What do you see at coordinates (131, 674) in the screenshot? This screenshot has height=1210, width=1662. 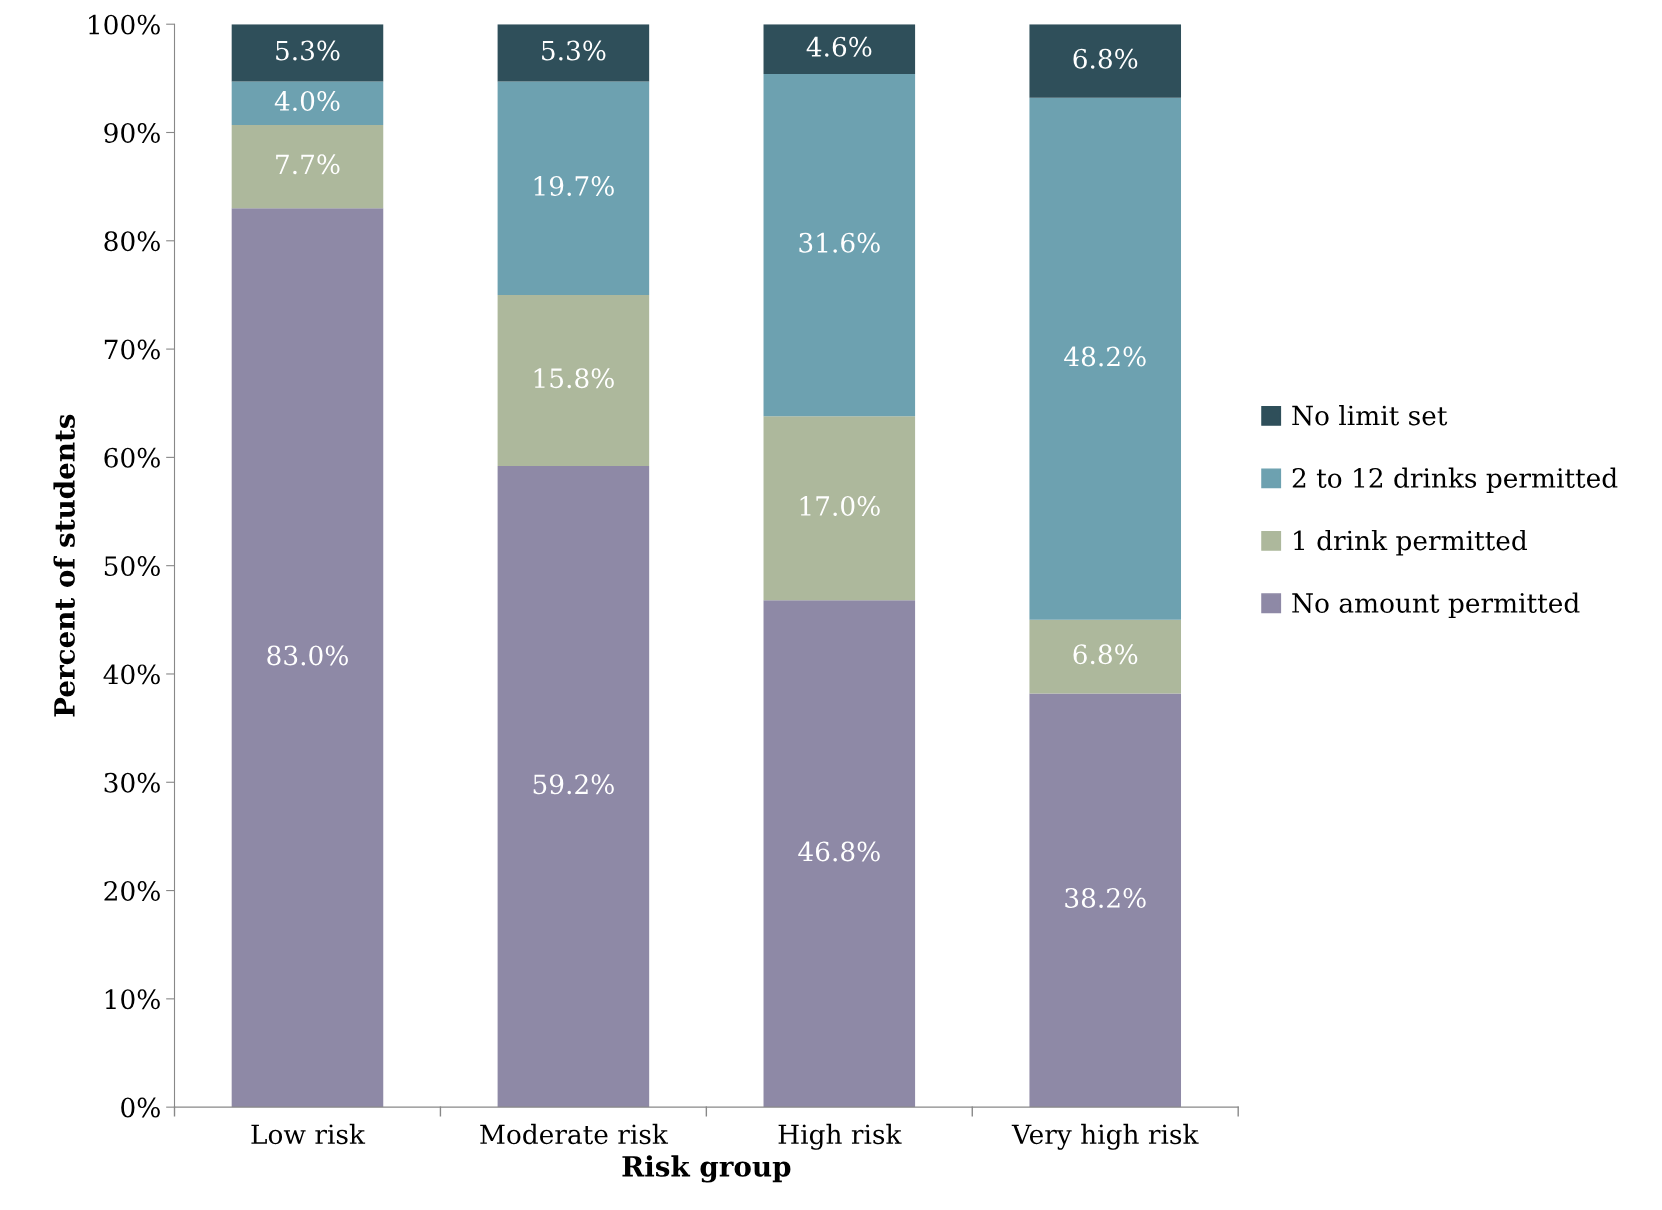 I see `y-tick-label: 40%` at bounding box center [131, 674].